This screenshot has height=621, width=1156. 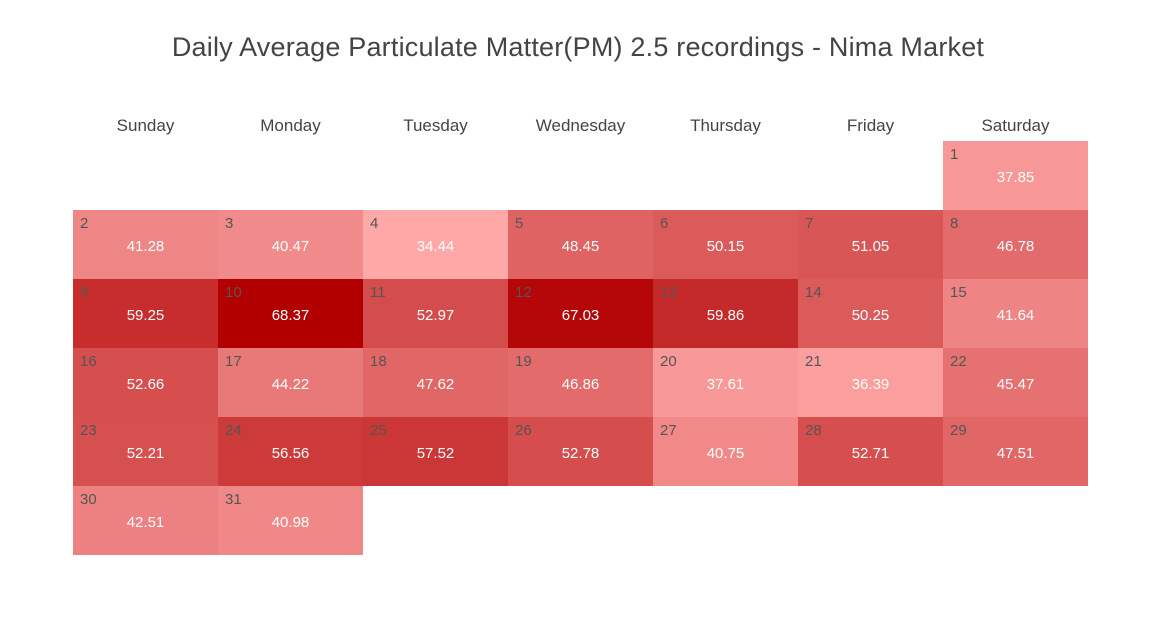 I want to click on day-cell: 4 34.44, so click(x=435, y=244).